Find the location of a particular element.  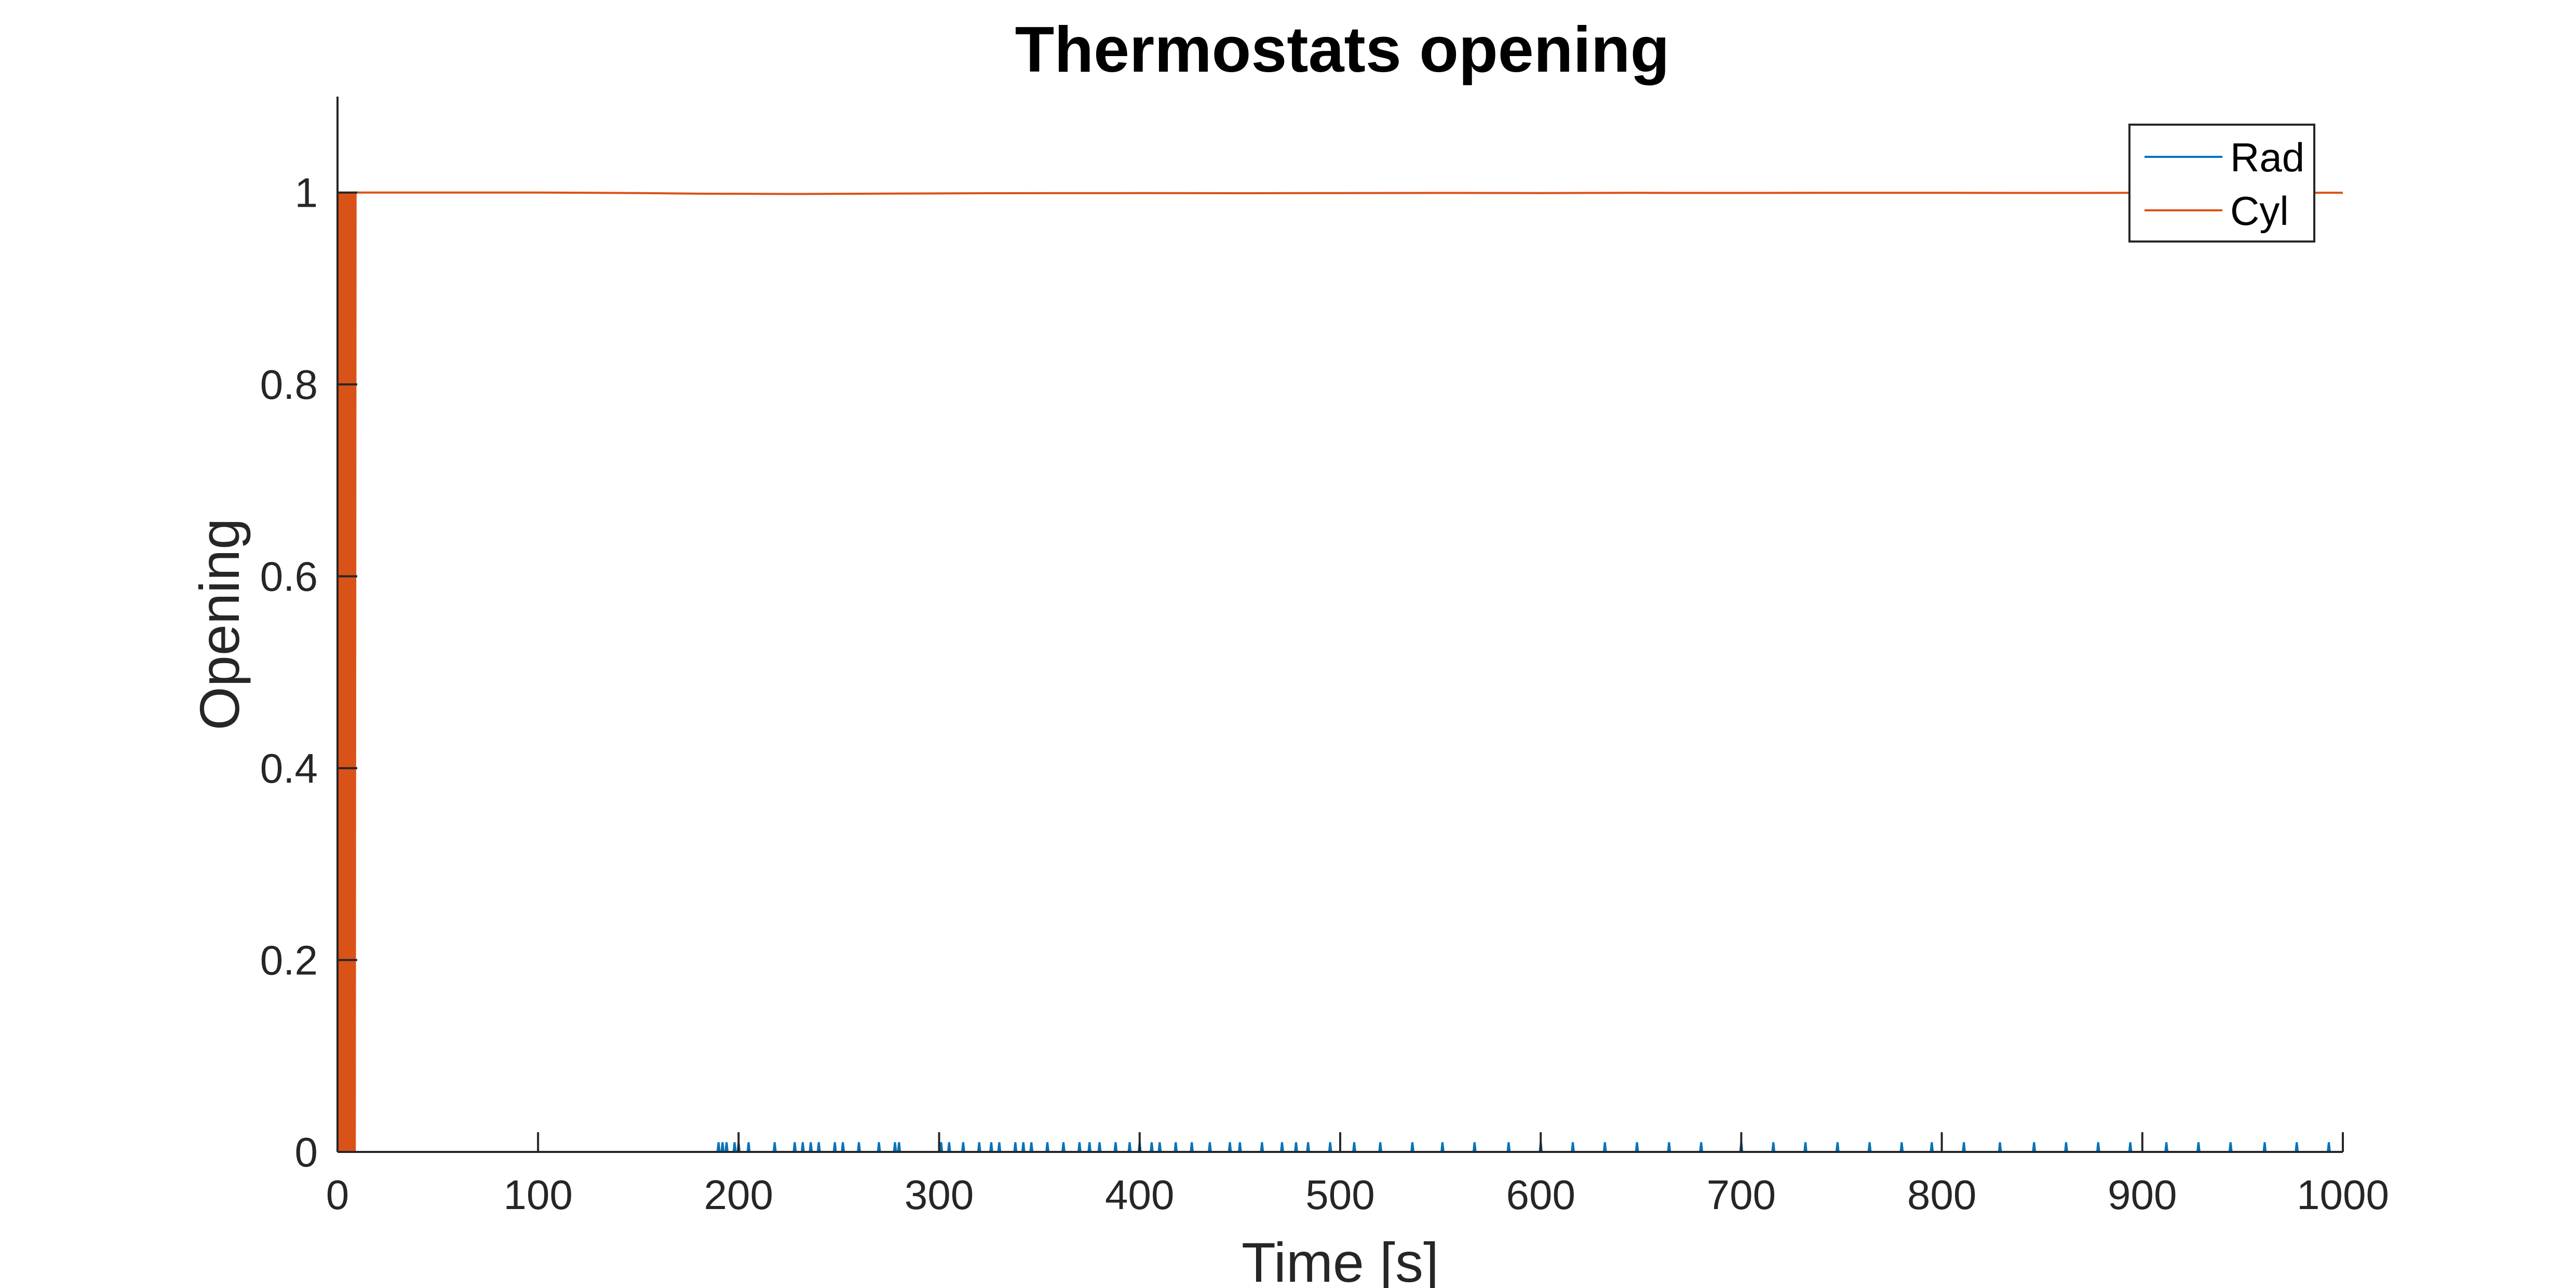

x-tick-label: 1000 is located at coordinates (2343, 1195).